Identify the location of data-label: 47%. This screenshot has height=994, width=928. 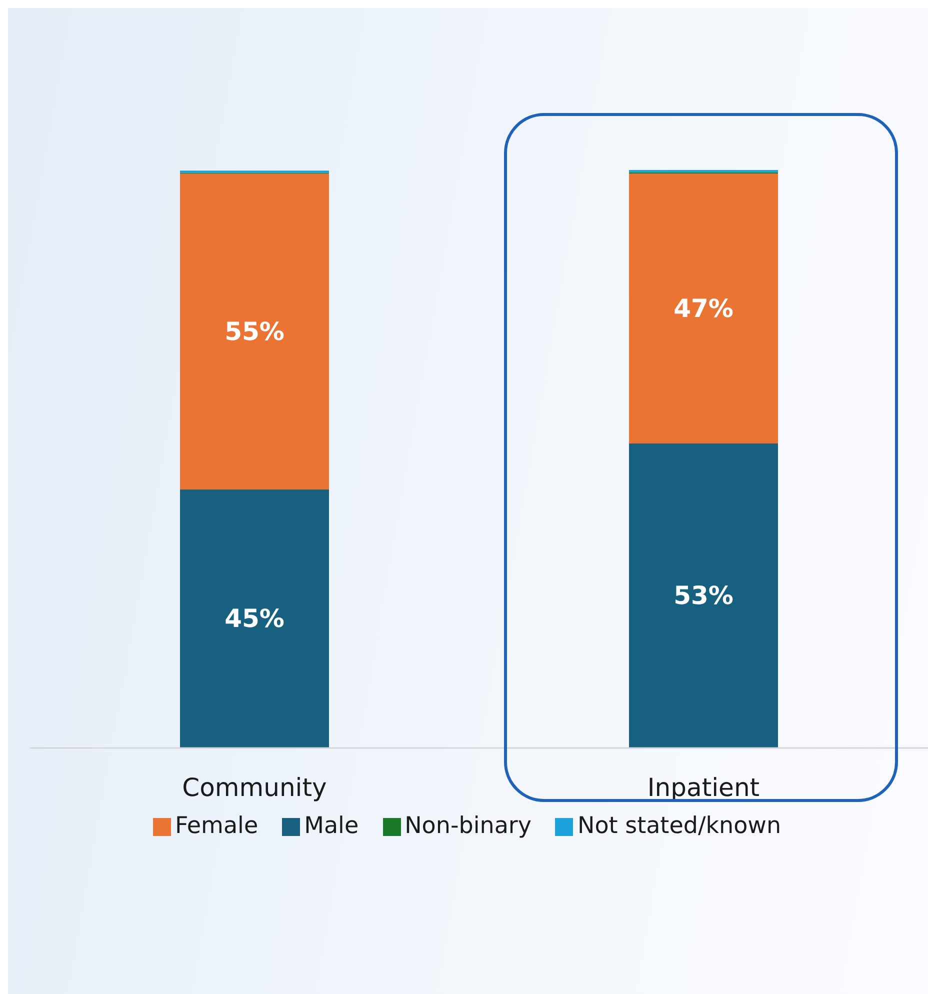
(704, 308).